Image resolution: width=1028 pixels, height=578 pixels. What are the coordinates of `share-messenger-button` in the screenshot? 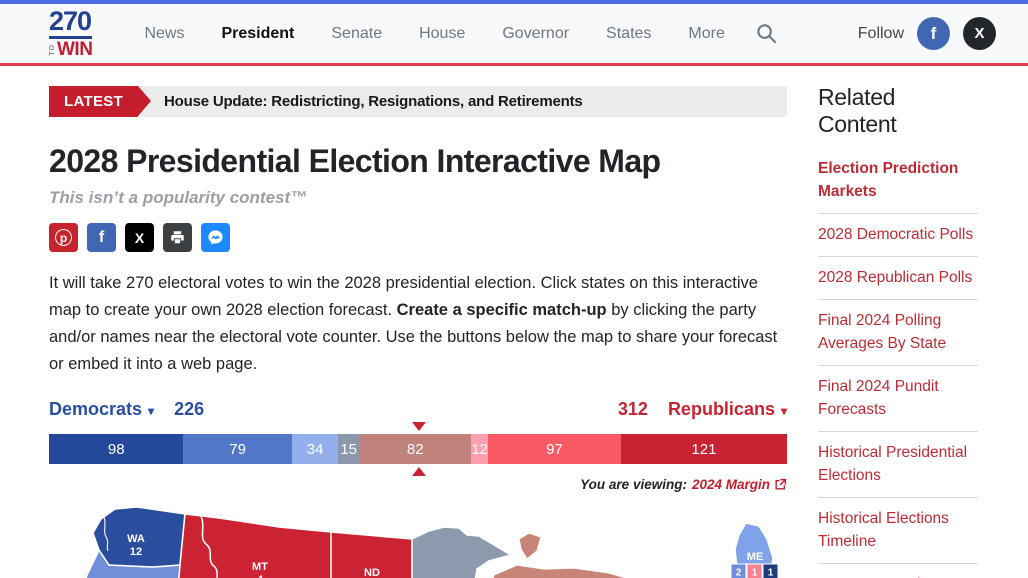 It's located at (215, 237).